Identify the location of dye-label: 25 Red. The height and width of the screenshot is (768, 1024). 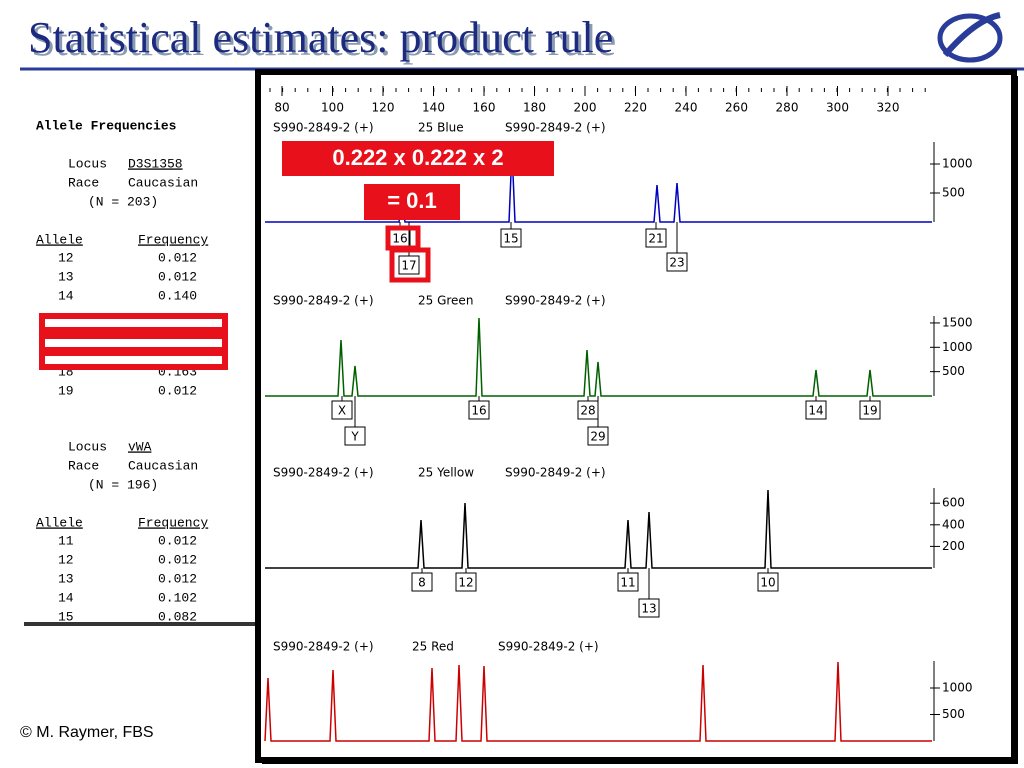
(433, 647).